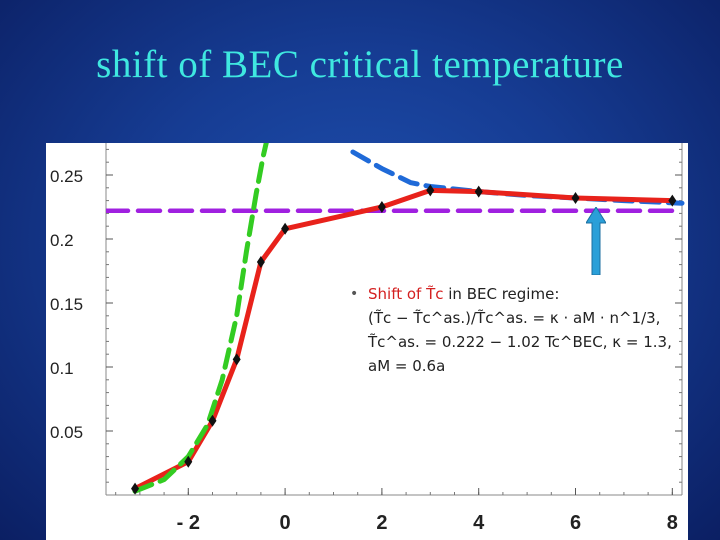  Describe the element at coordinates (672, 523) in the screenshot. I see `x-tick-label: 8` at that location.